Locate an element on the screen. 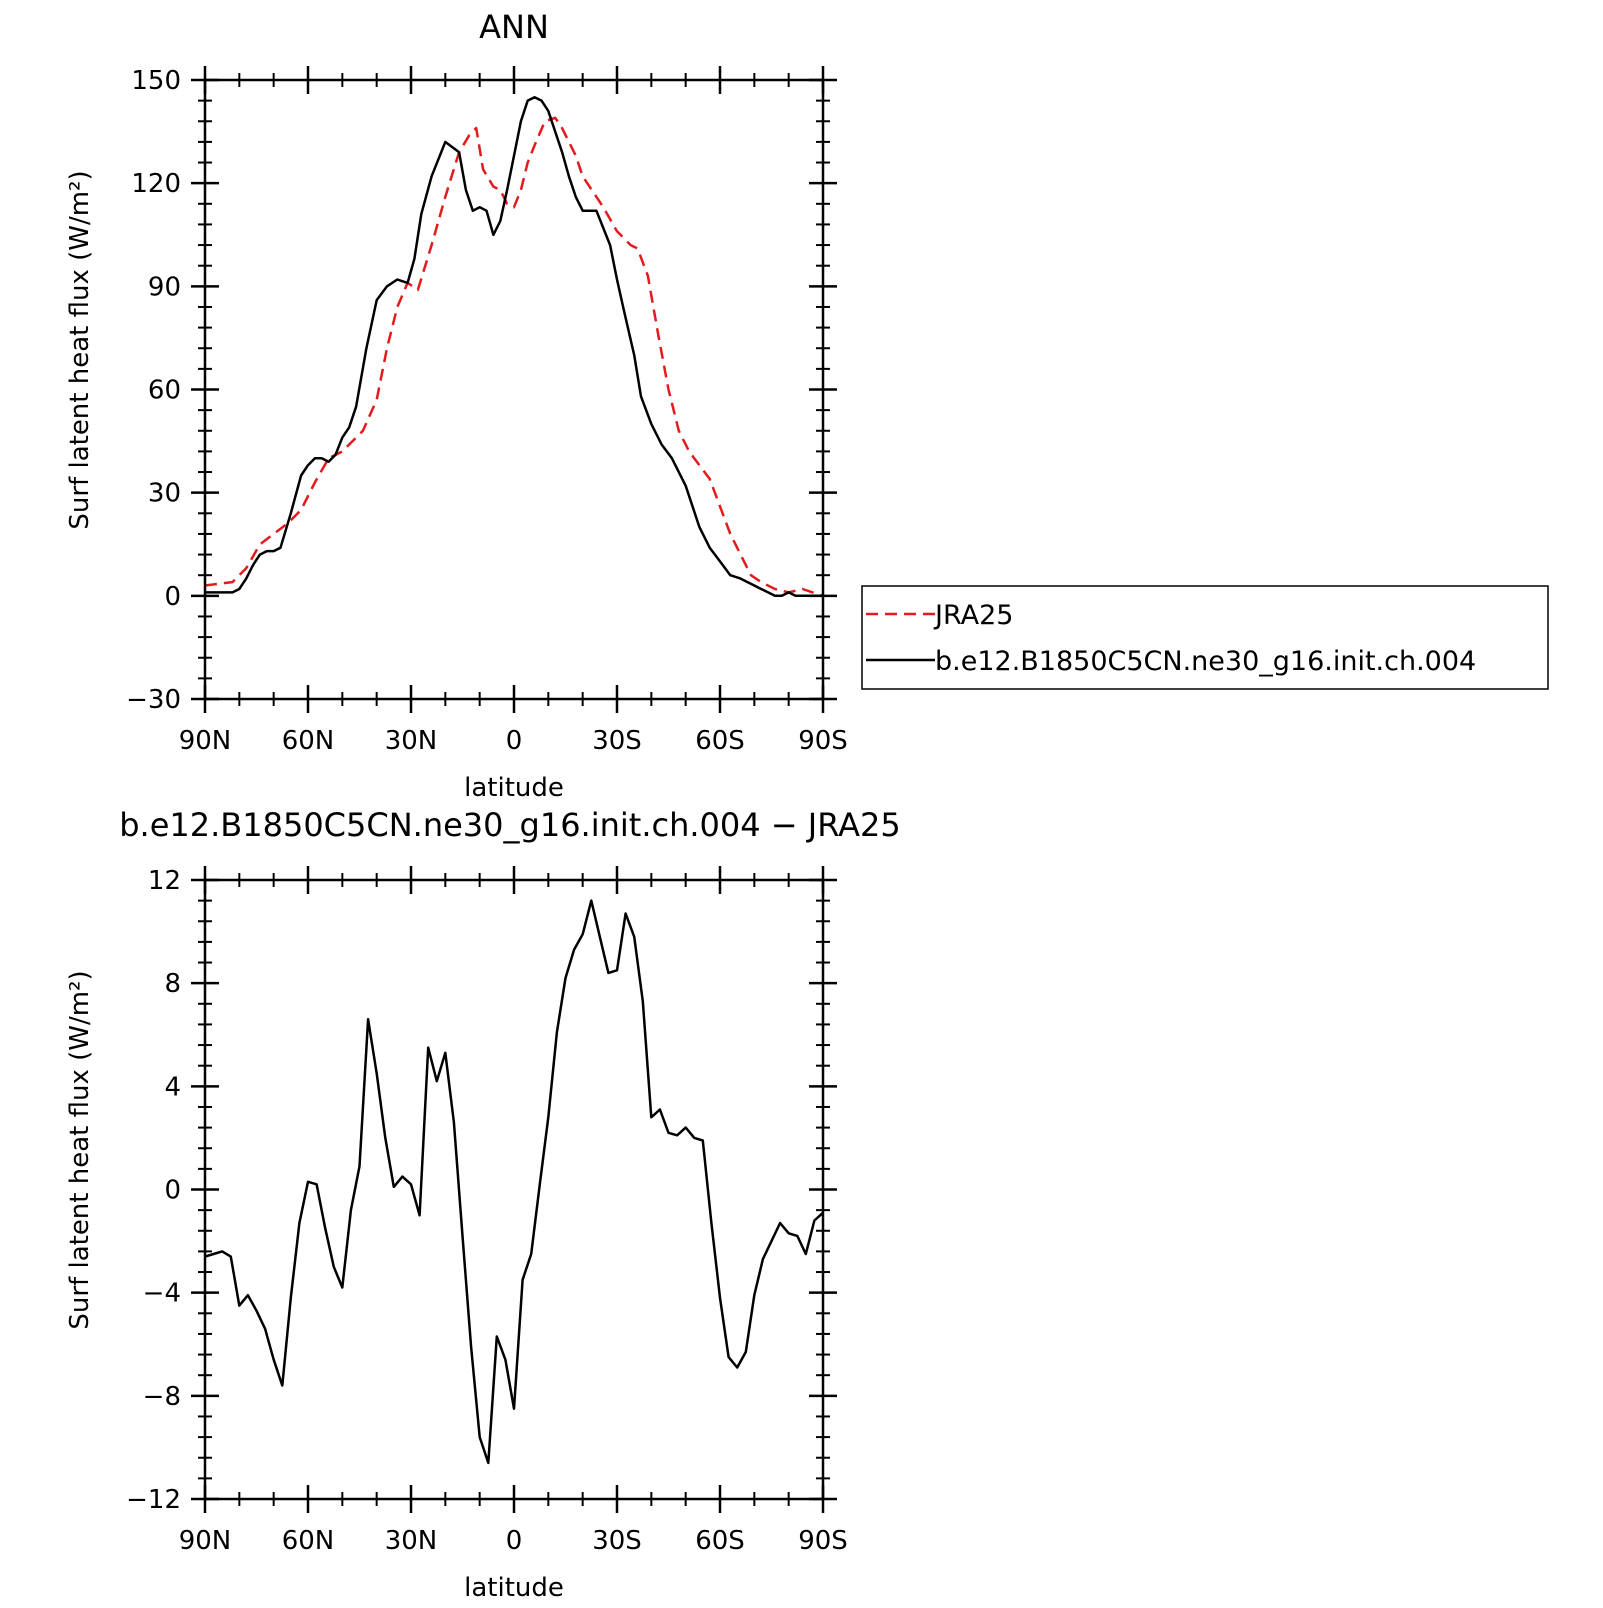 Image resolution: width=1603 pixels, height=1608 pixels. panel1-x-tick-labels: 90N 60N 30N 0 30S 60S 90S is located at coordinates (513, 741).